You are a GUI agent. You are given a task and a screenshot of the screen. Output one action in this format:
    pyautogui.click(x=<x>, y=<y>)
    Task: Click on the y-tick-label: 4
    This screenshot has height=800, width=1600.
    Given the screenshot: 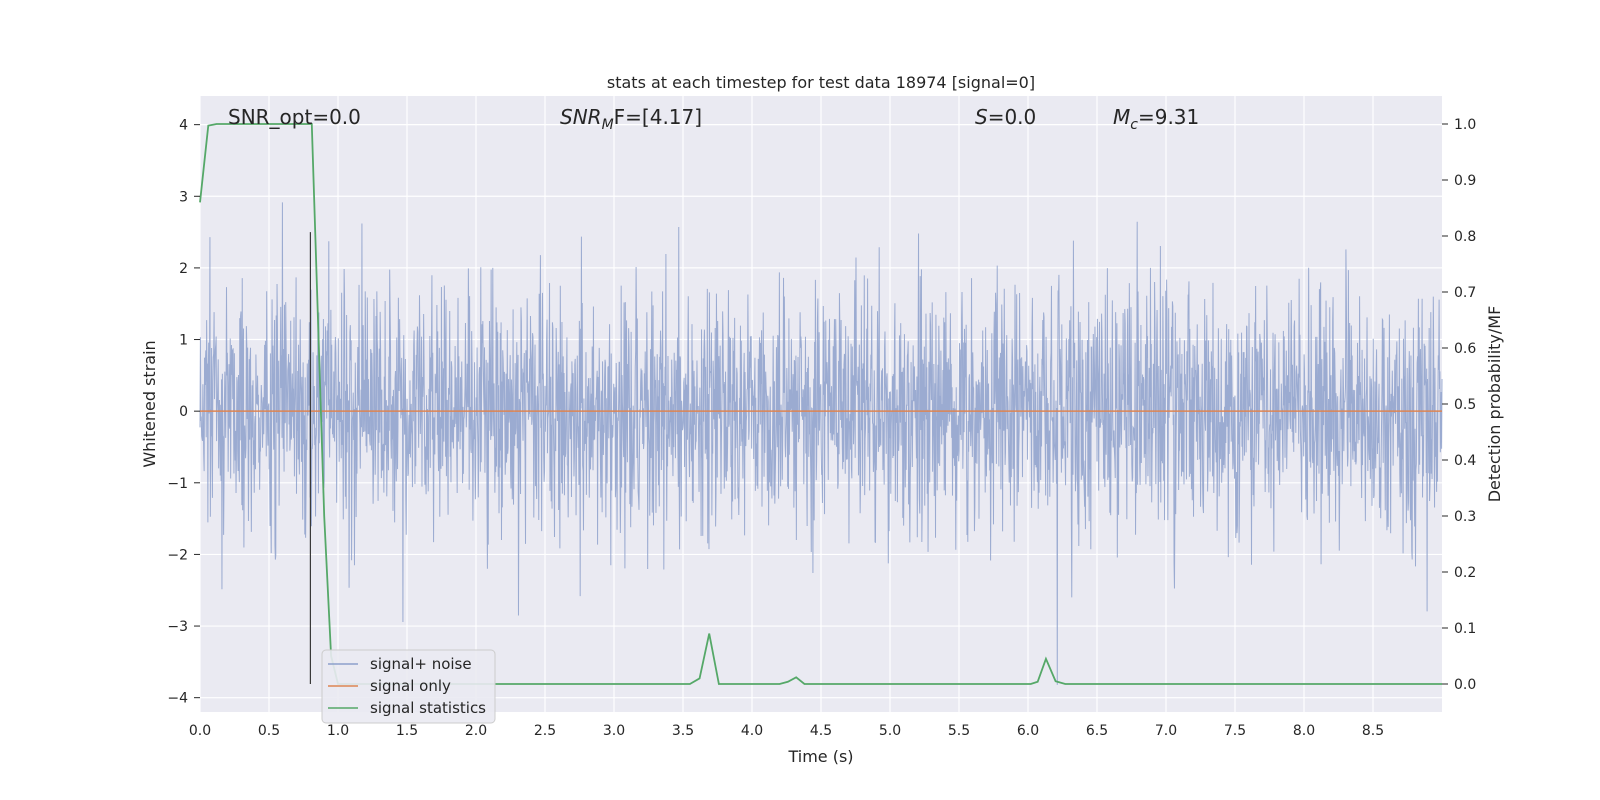 What is the action you would take?
    pyautogui.click(x=183, y=126)
    